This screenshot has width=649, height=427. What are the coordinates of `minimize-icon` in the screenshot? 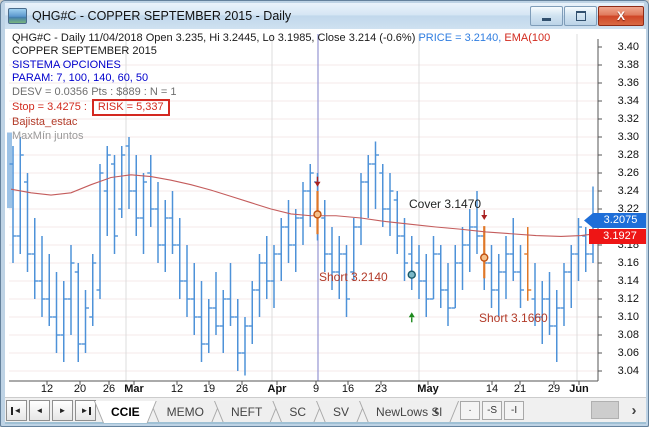 It's located at (546, 19).